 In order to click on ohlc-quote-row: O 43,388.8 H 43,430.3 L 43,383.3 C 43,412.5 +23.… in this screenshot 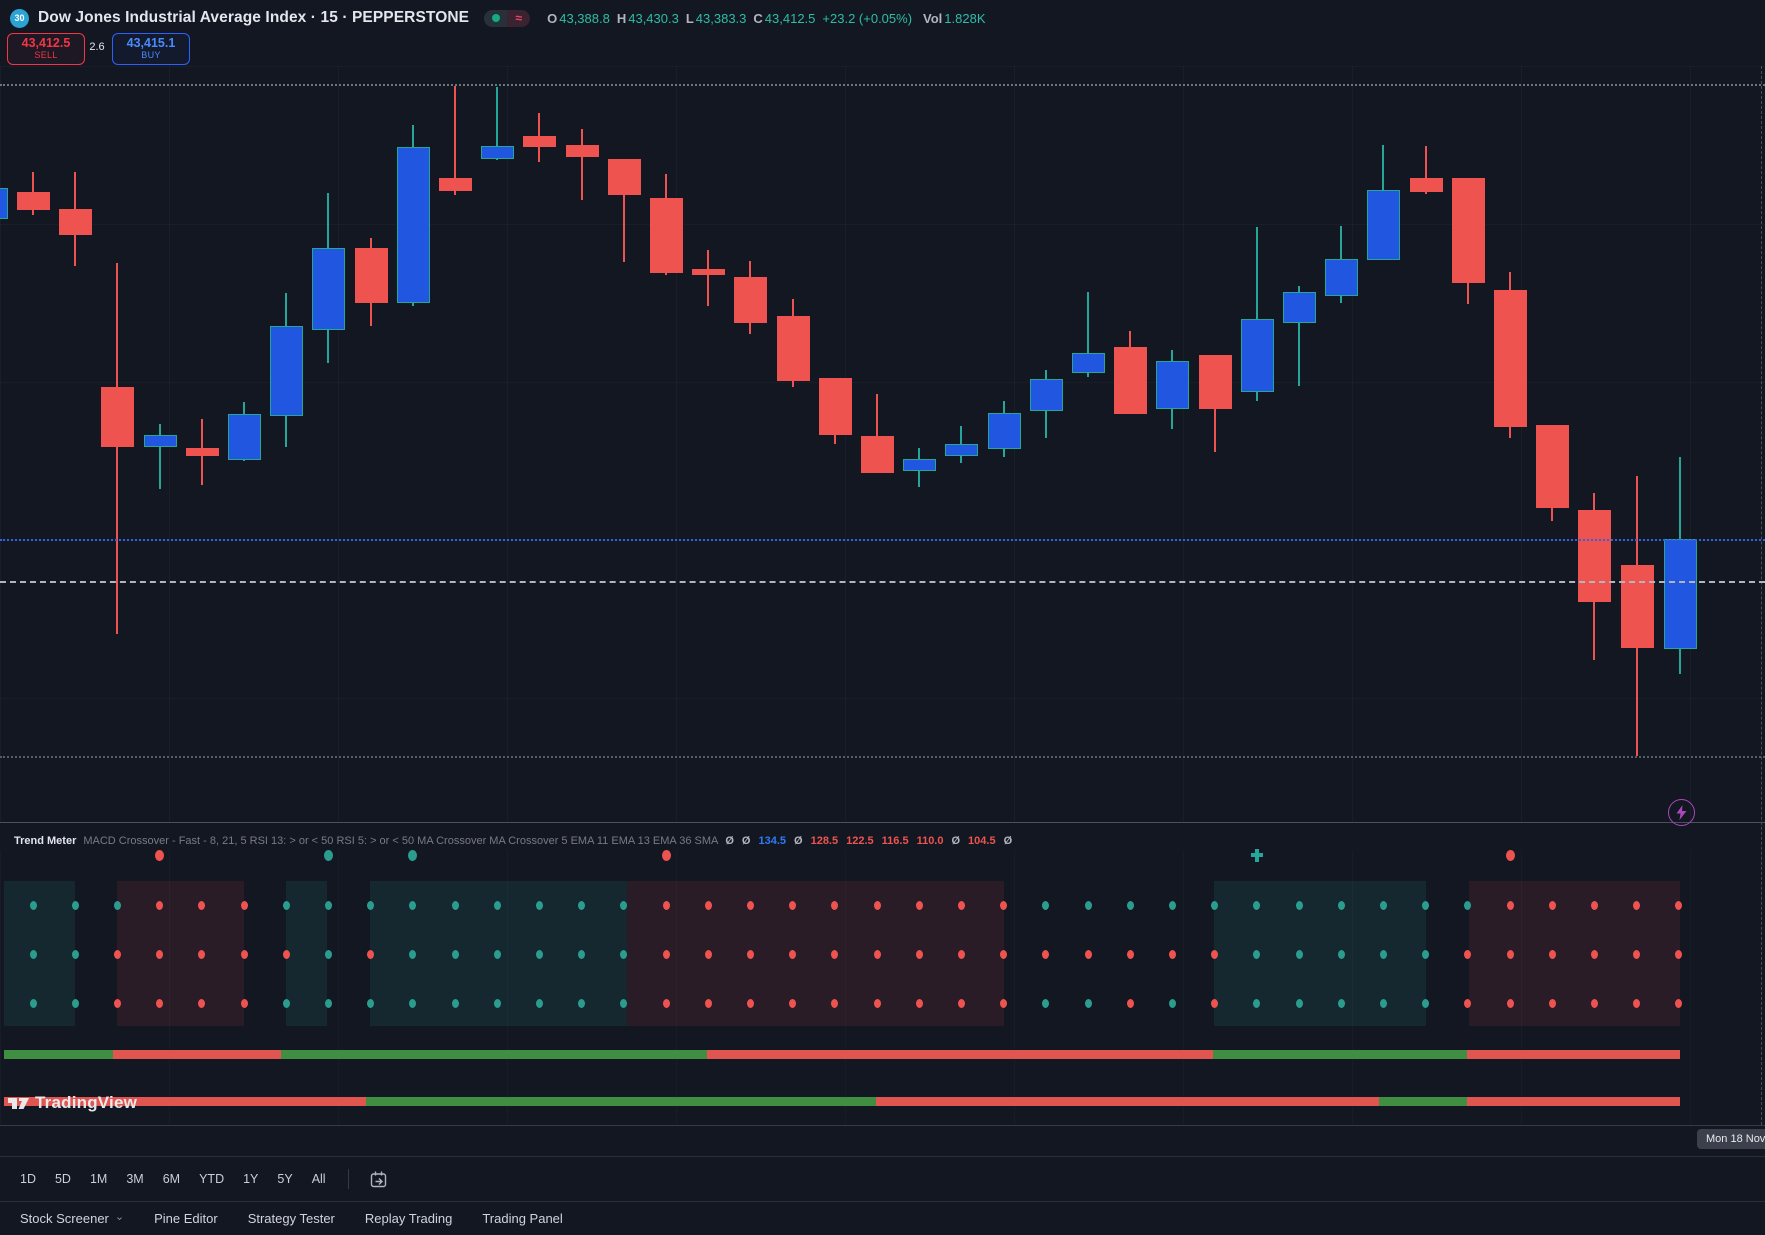, I will do `click(766, 18)`.